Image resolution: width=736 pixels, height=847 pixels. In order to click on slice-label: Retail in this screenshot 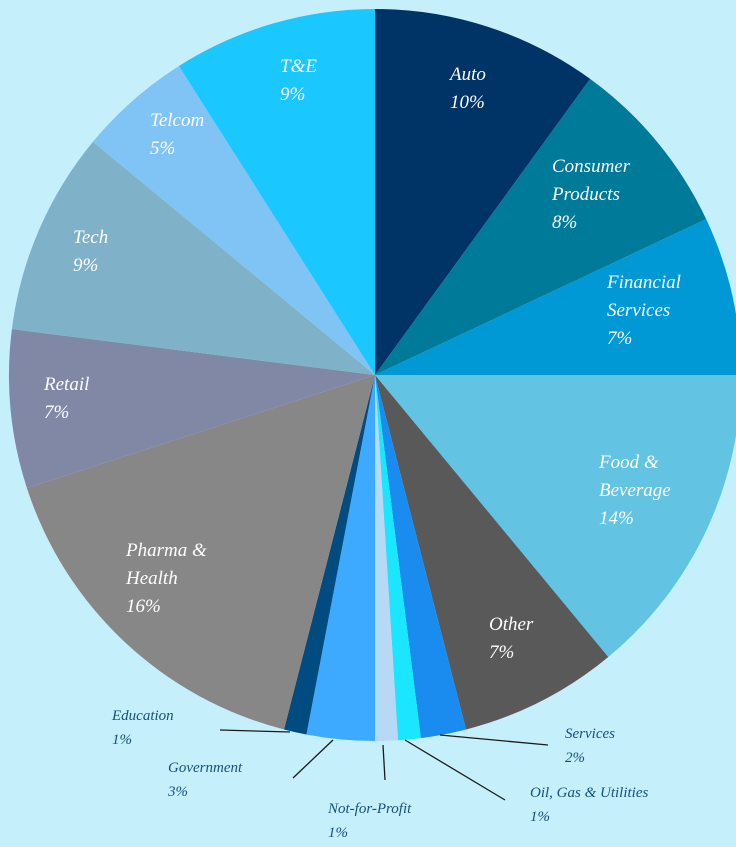, I will do `click(66, 384)`.